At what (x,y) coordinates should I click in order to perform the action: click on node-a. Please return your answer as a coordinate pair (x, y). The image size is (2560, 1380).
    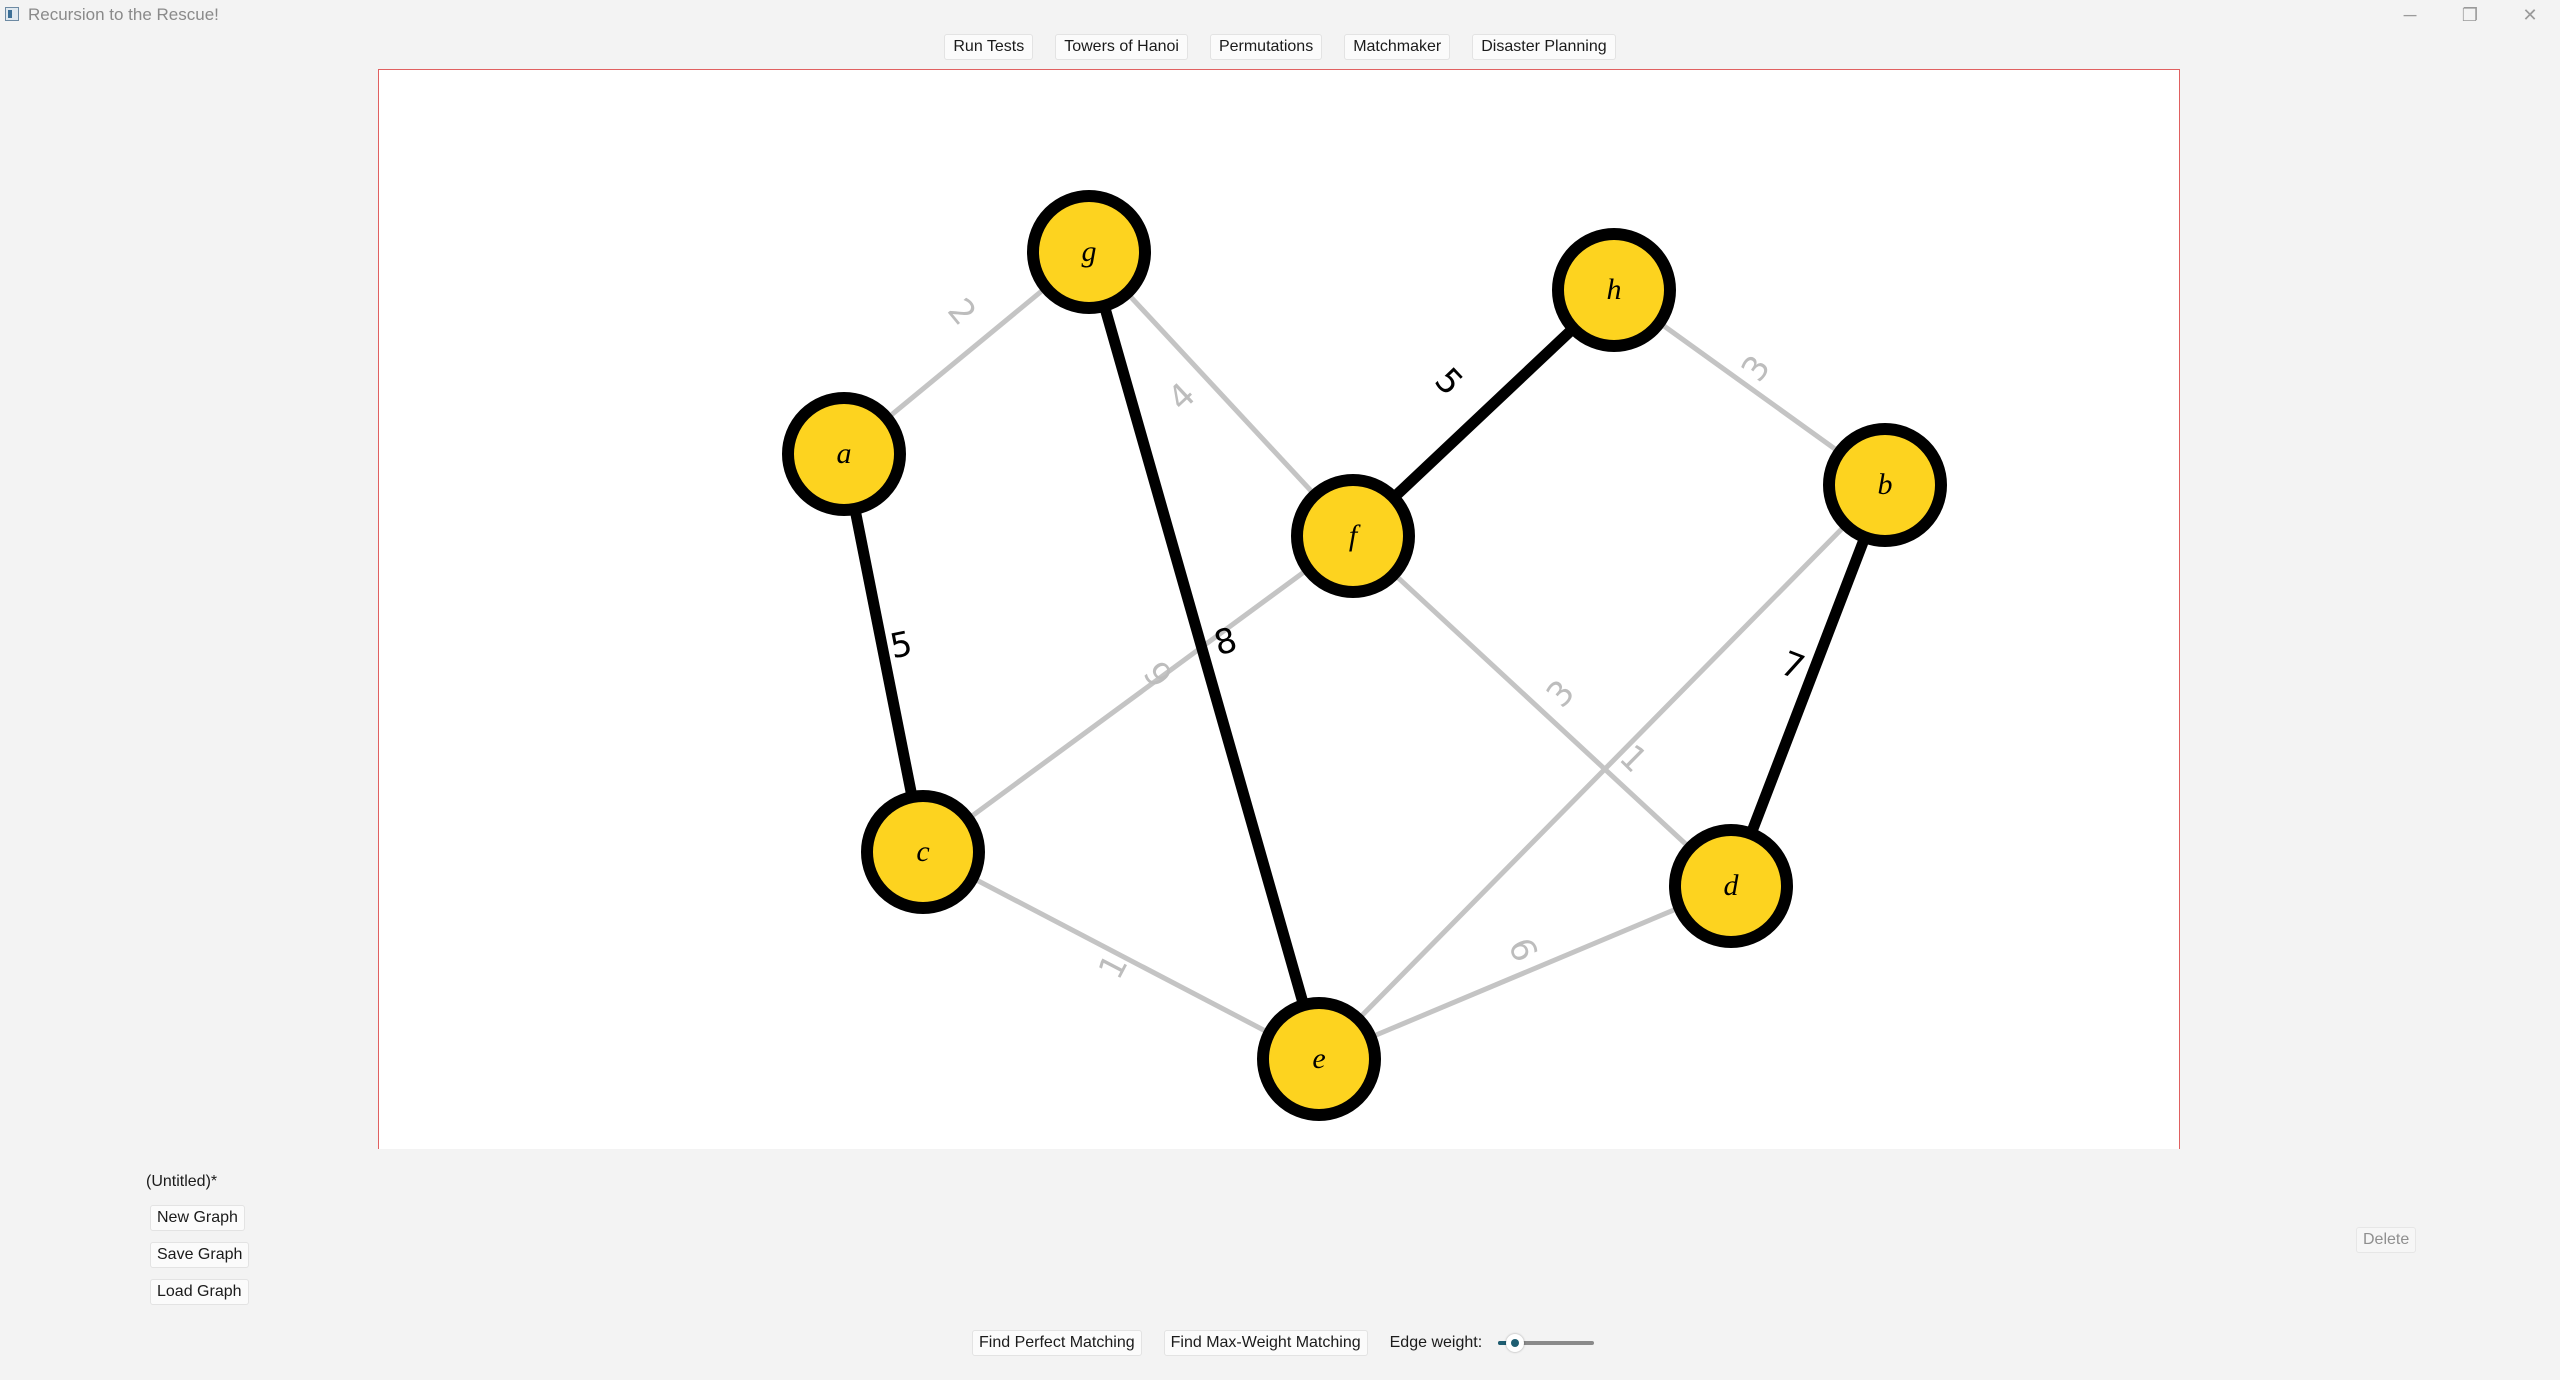
    Looking at the image, I should click on (844, 454).